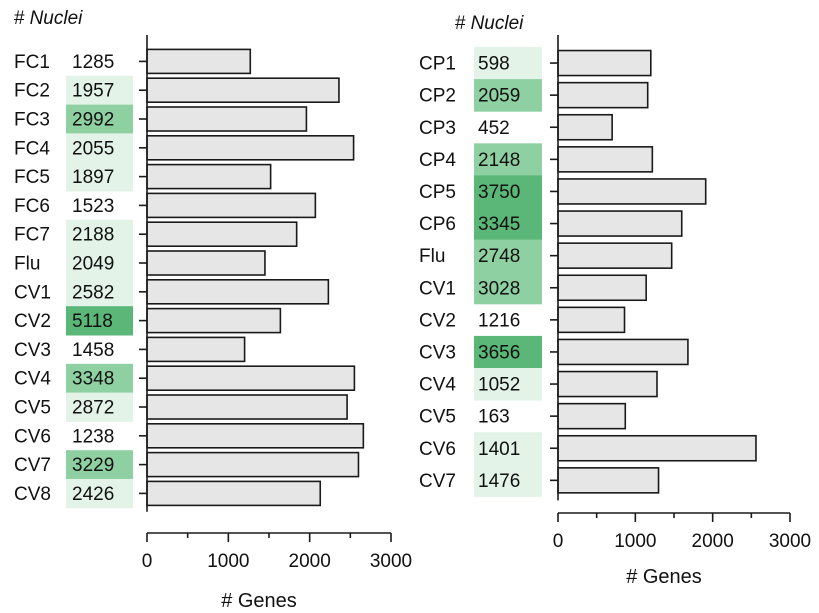 The image size is (819, 613). Describe the element at coordinates (499, 352) in the screenshot. I see `right-nuclei-label: 3656` at that location.